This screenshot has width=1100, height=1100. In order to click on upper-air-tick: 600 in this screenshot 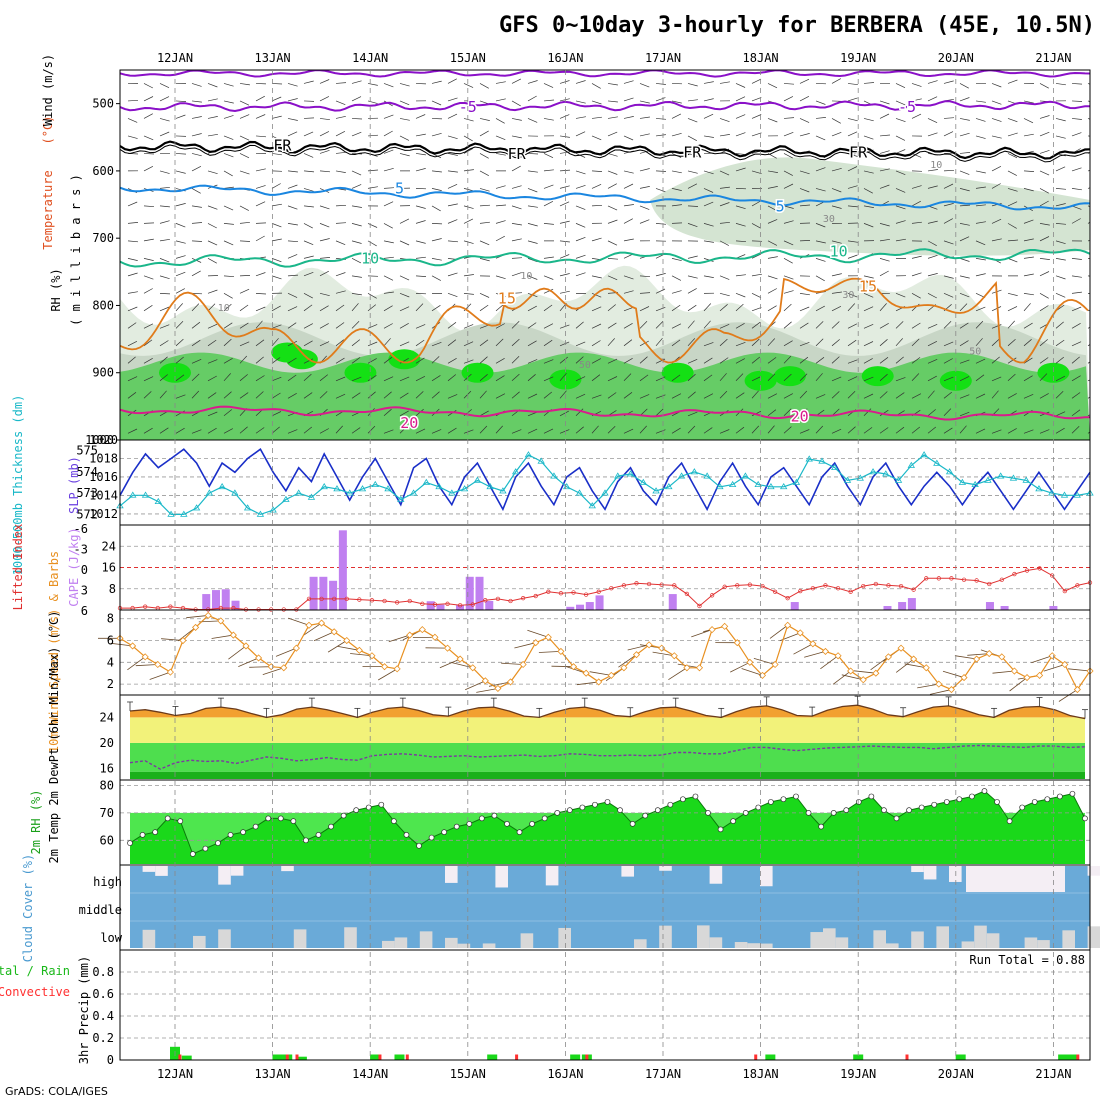, I will do `click(103, 171)`.